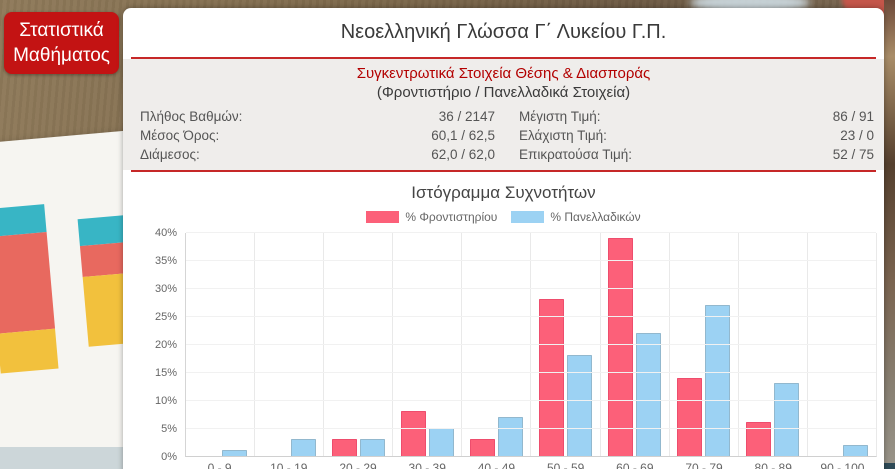 The width and height of the screenshot is (895, 469). Describe the element at coordinates (773, 465) in the screenshot. I see `x-tick-label: 80 - 89` at that location.